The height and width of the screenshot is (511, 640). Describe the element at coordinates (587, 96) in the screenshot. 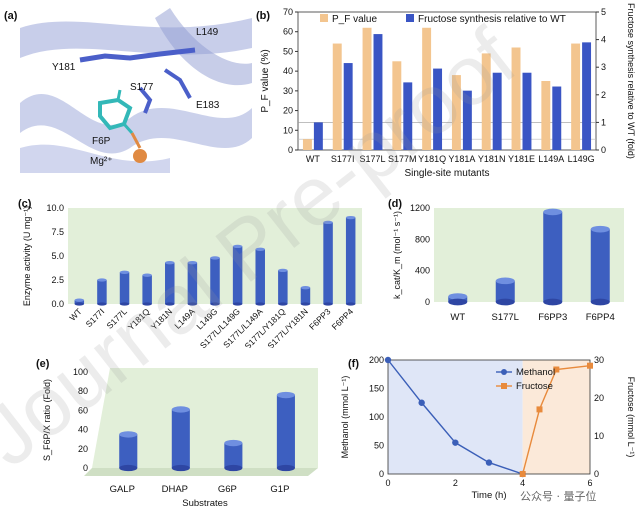

I see `bar-fructose-L149G` at that location.